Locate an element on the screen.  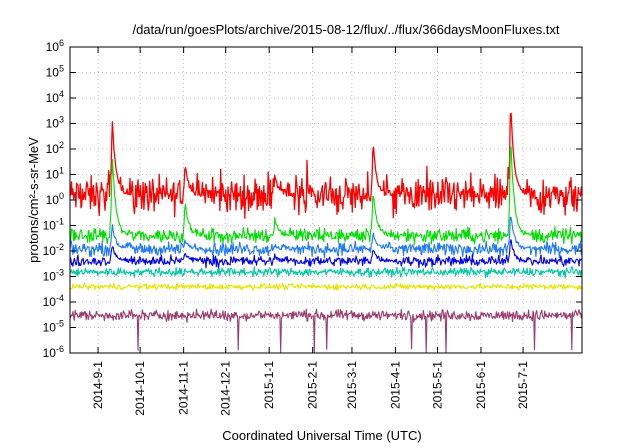
y-axis-label: protons/cm²-s-sr-MeV is located at coordinates (33, 200).